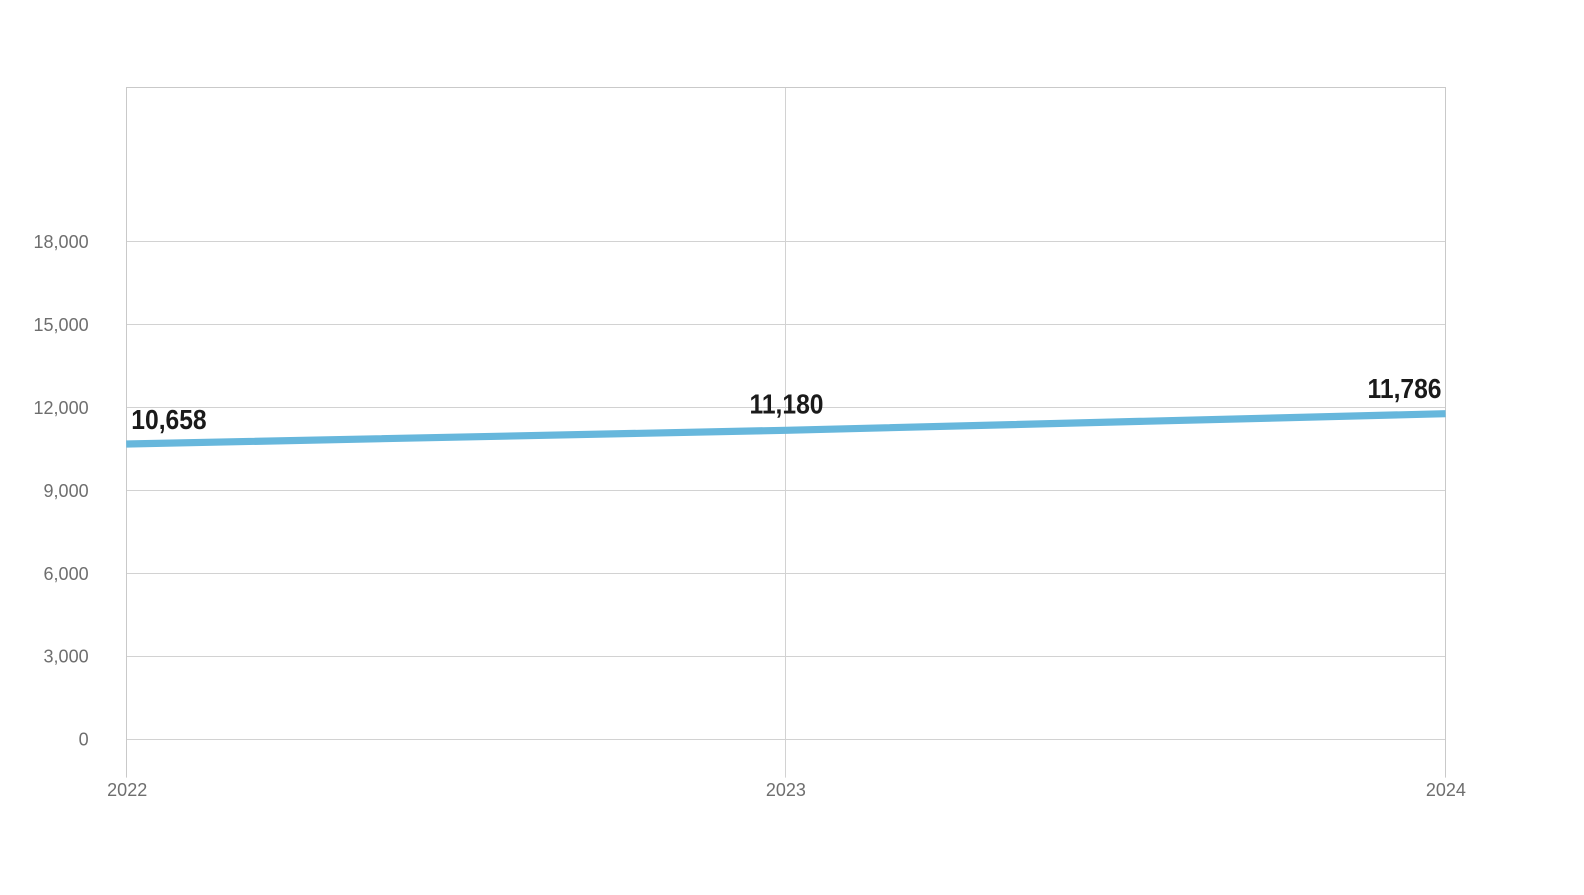 This screenshot has width=1584, height=895. I want to click on svg-text: 2022, so click(127, 790).